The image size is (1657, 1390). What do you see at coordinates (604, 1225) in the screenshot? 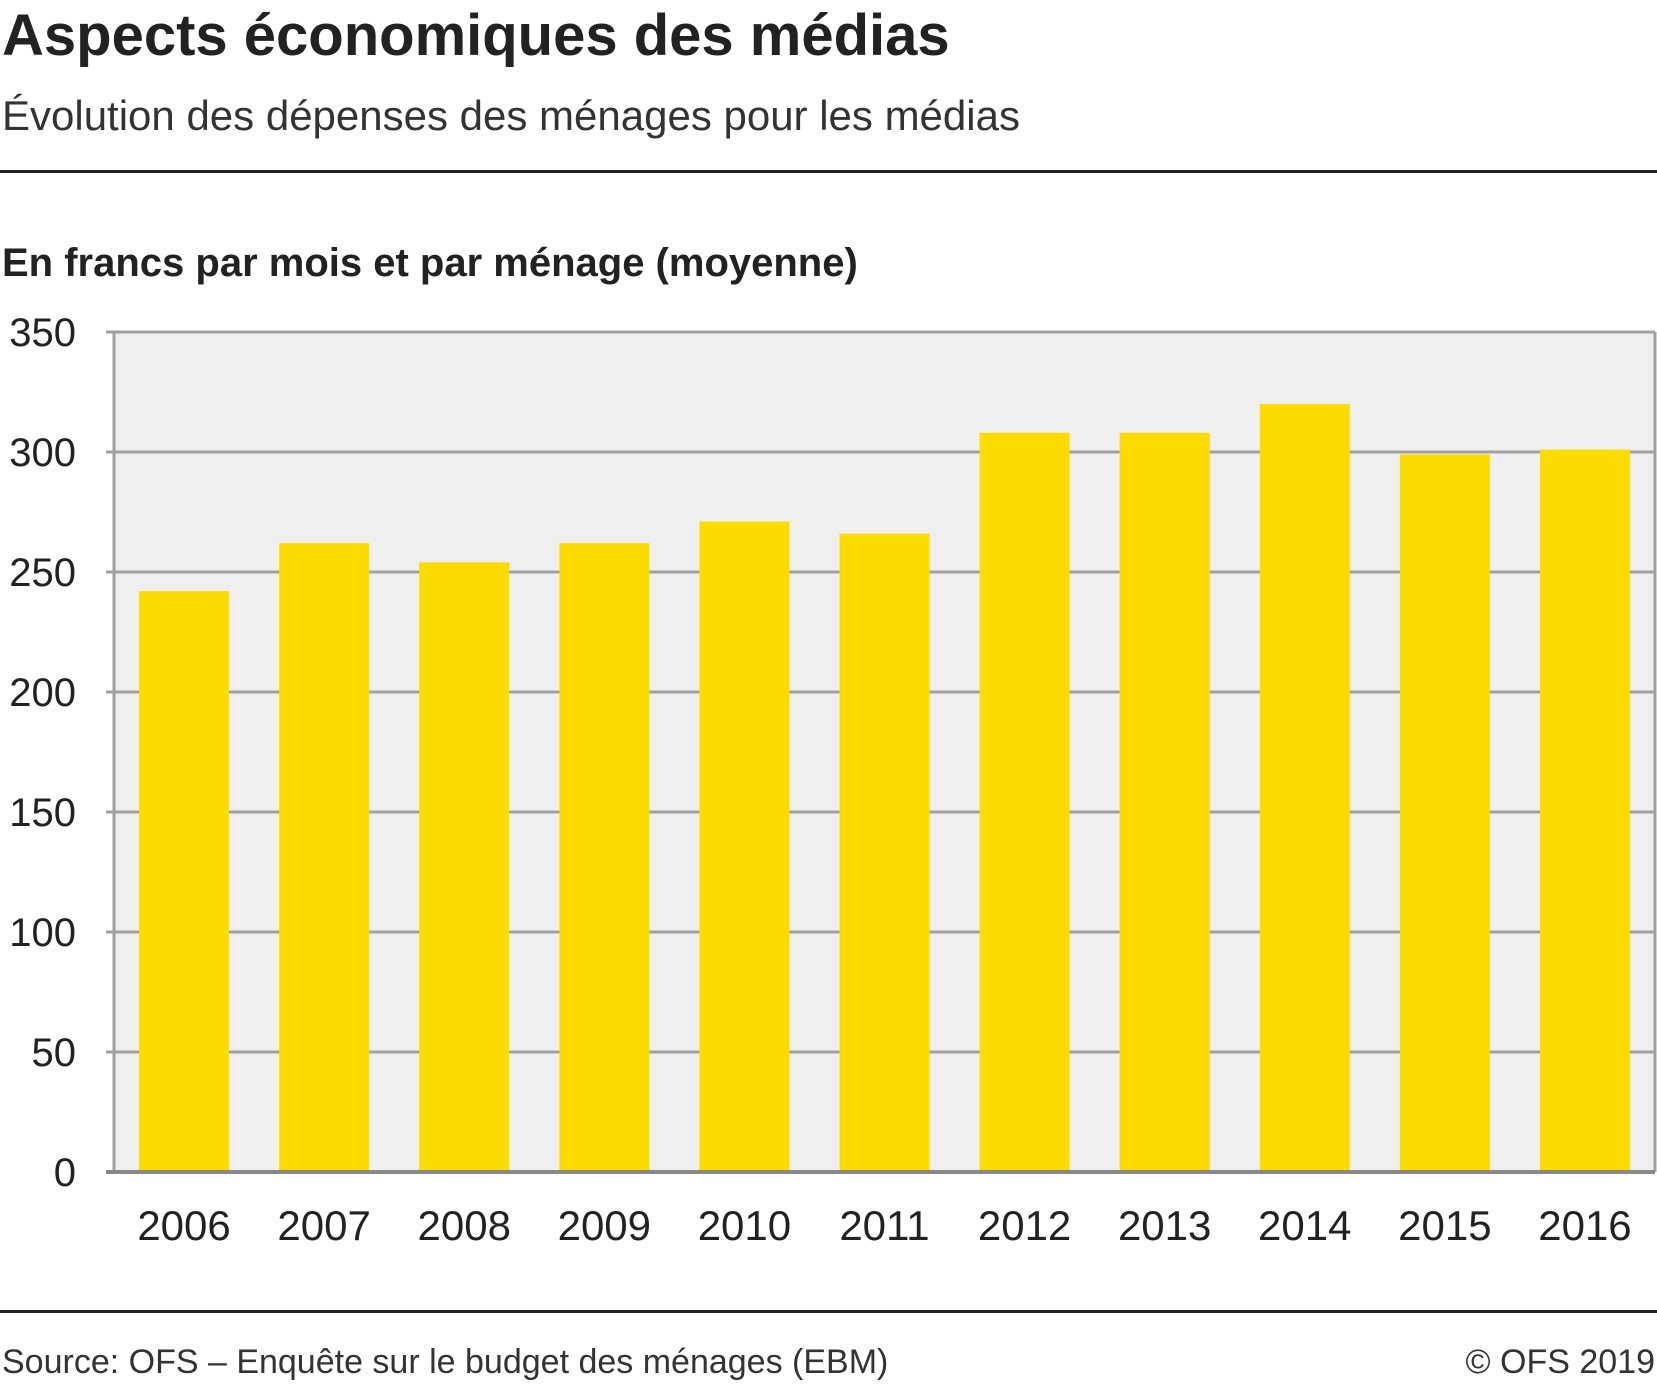
I see `x-tick-label: 2009` at bounding box center [604, 1225].